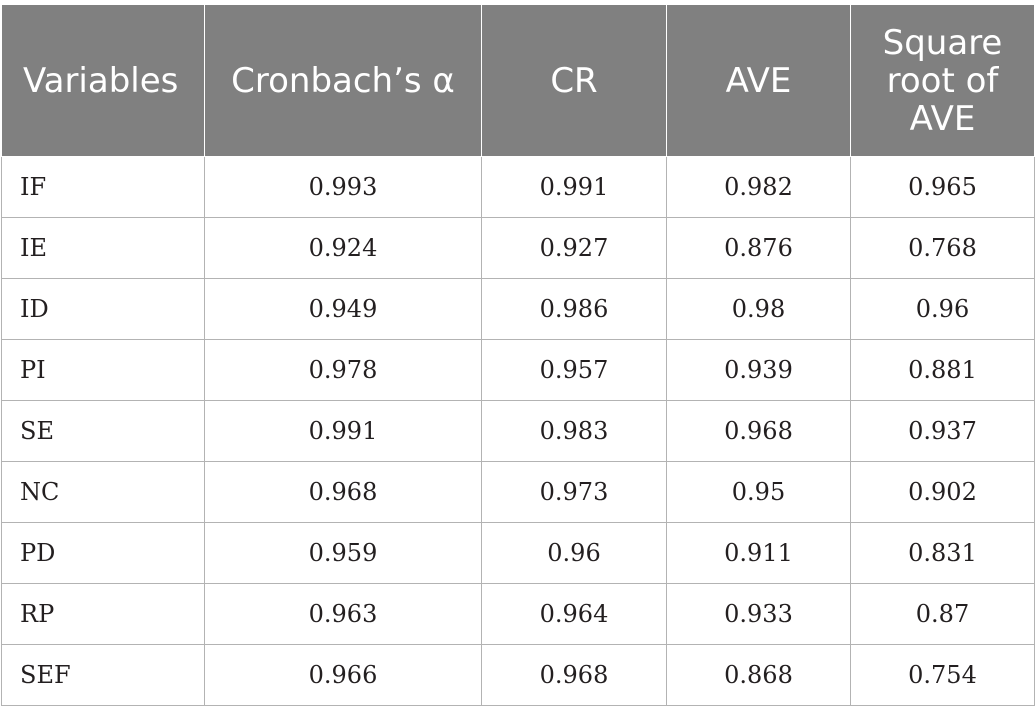  Describe the element at coordinates (103, 675) in the screenshot. I see `variable-cell: SEF` at that location.